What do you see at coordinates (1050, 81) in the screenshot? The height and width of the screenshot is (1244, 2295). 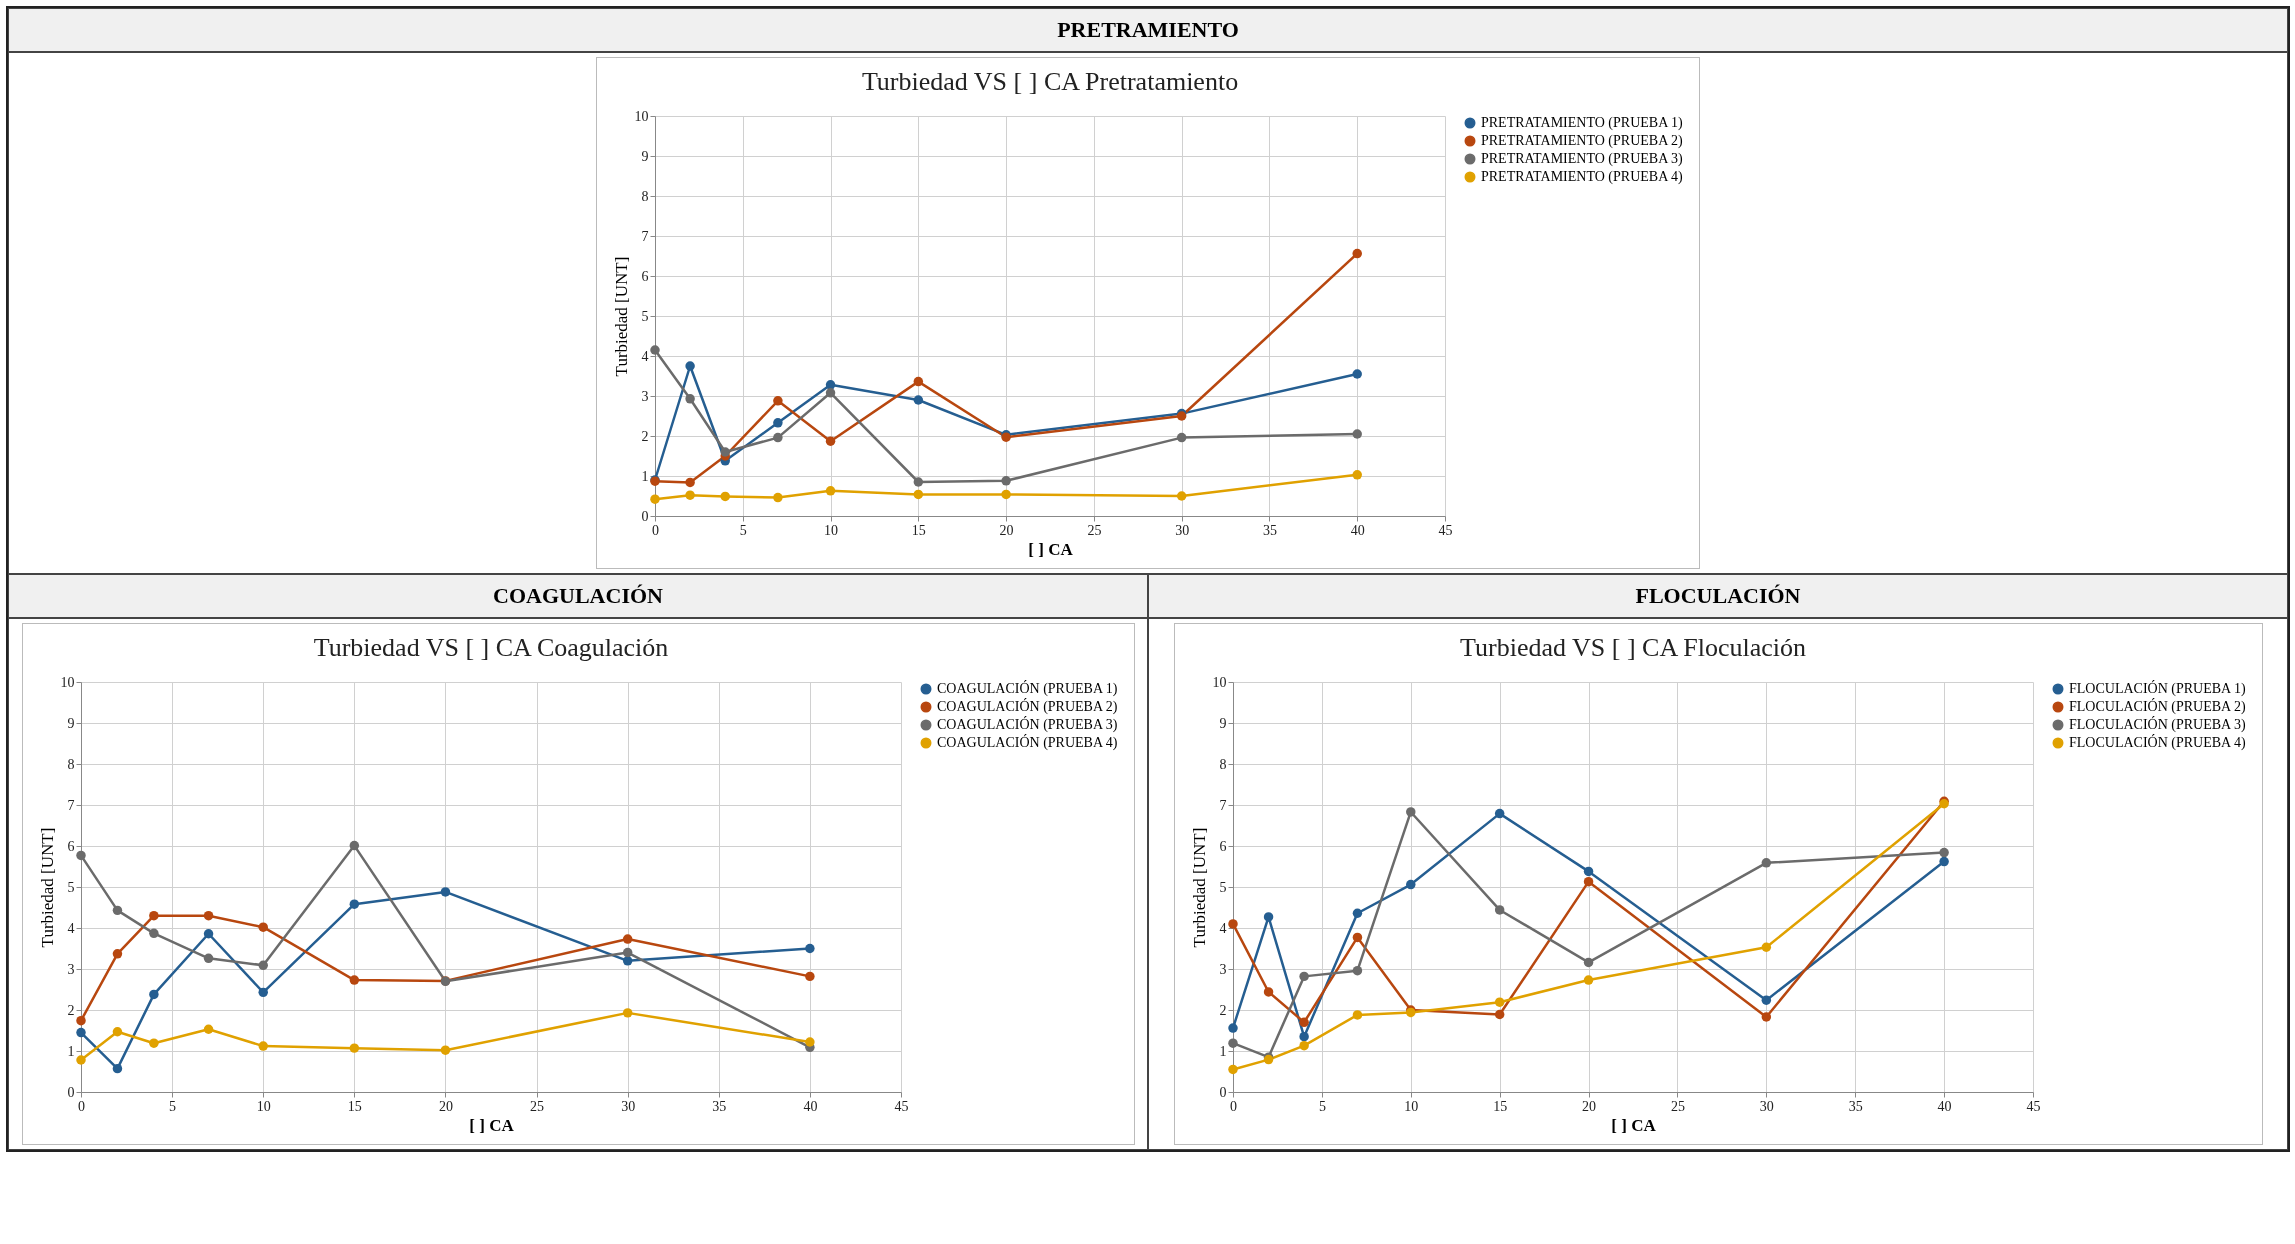 I see `chart-title: Turbiedad VS [ ] CA Pretratamiento` at bounding box center [1050, 81].